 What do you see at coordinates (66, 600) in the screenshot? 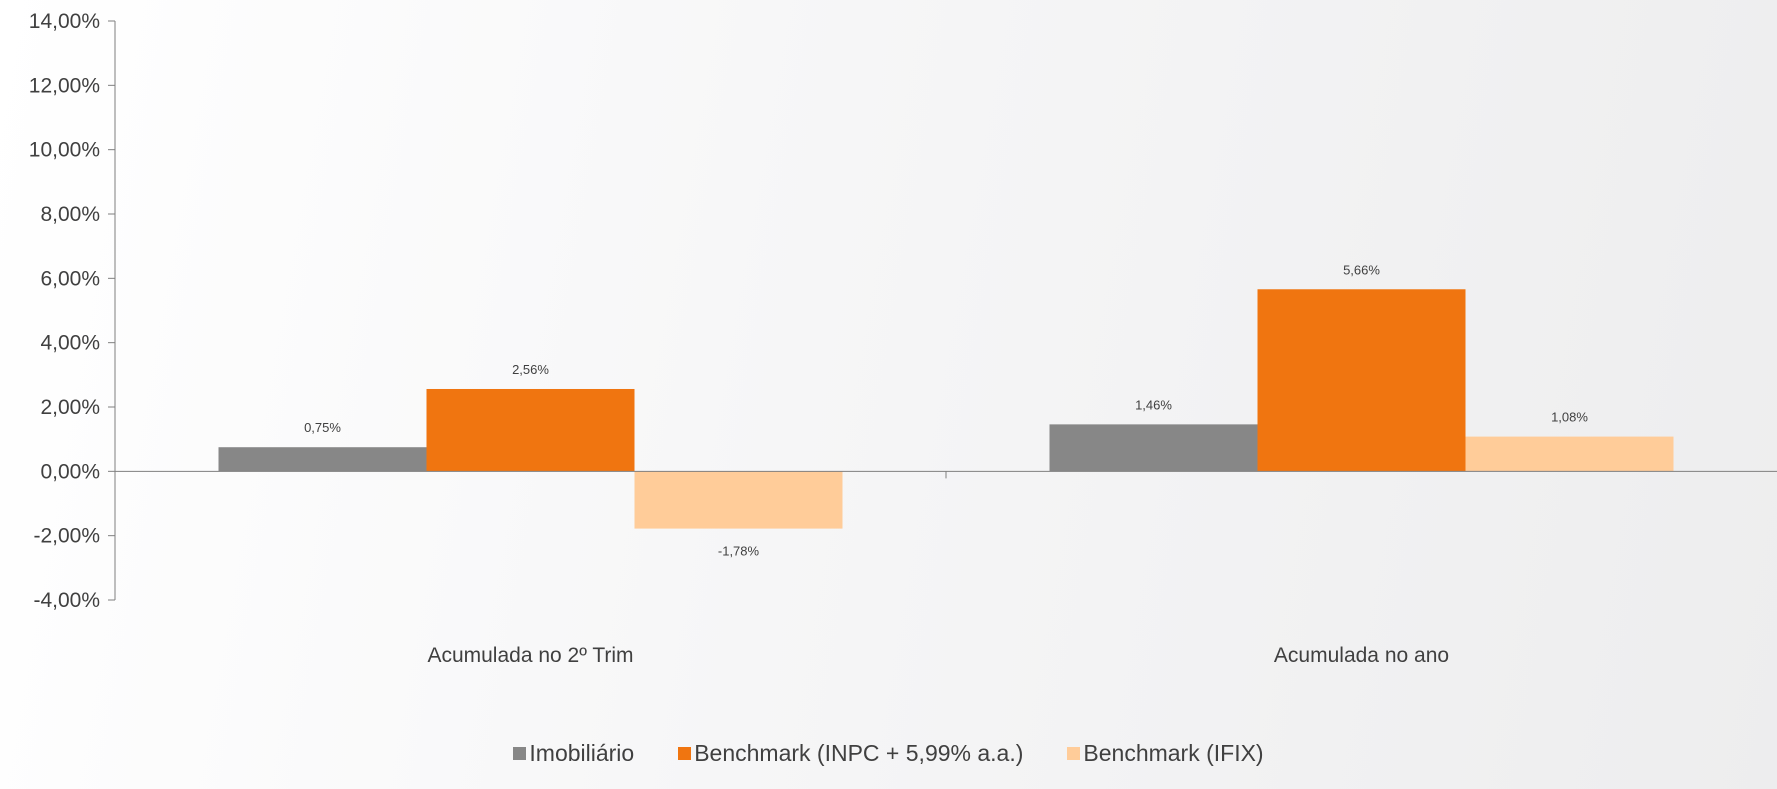
I see `y-tick-label: -4,00%` at bounding box center [66, 600].